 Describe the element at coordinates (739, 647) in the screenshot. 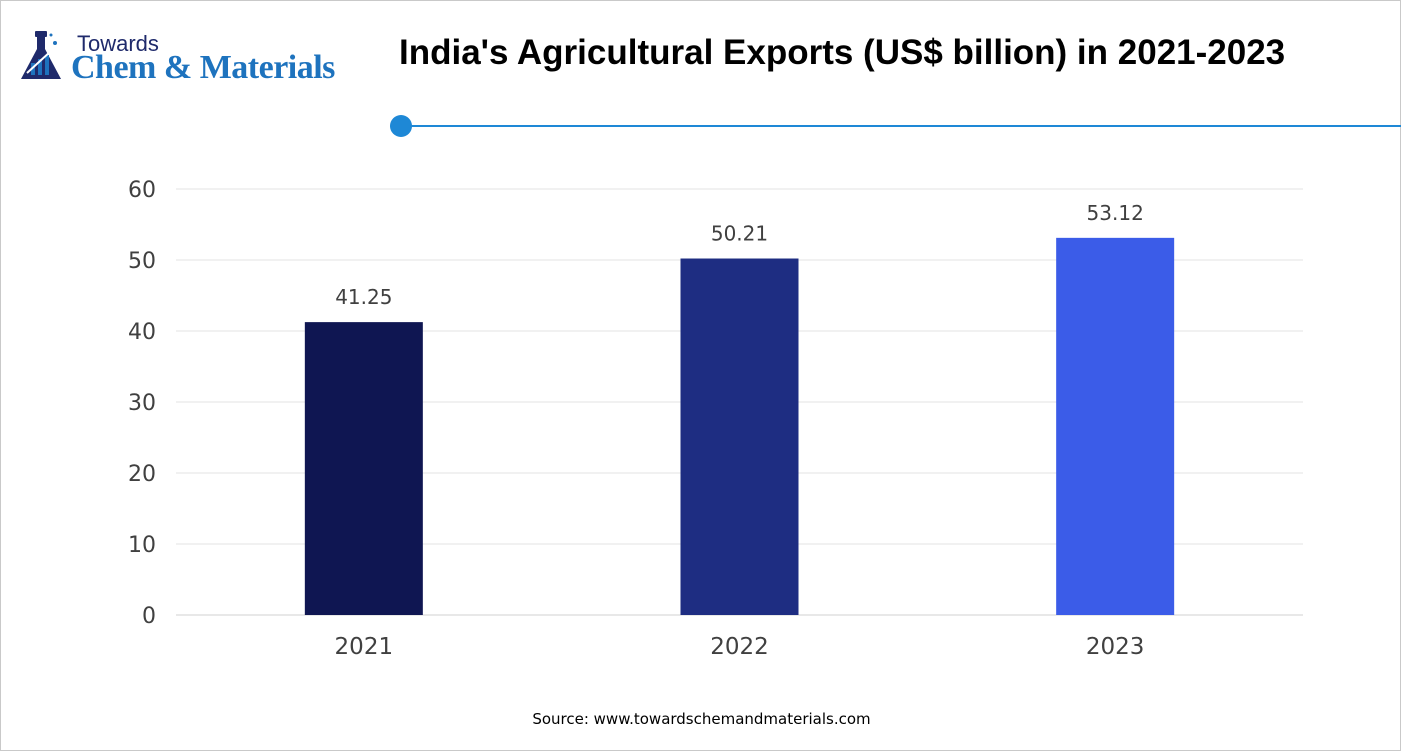

I see `x-tick-label: 2022` at that location.